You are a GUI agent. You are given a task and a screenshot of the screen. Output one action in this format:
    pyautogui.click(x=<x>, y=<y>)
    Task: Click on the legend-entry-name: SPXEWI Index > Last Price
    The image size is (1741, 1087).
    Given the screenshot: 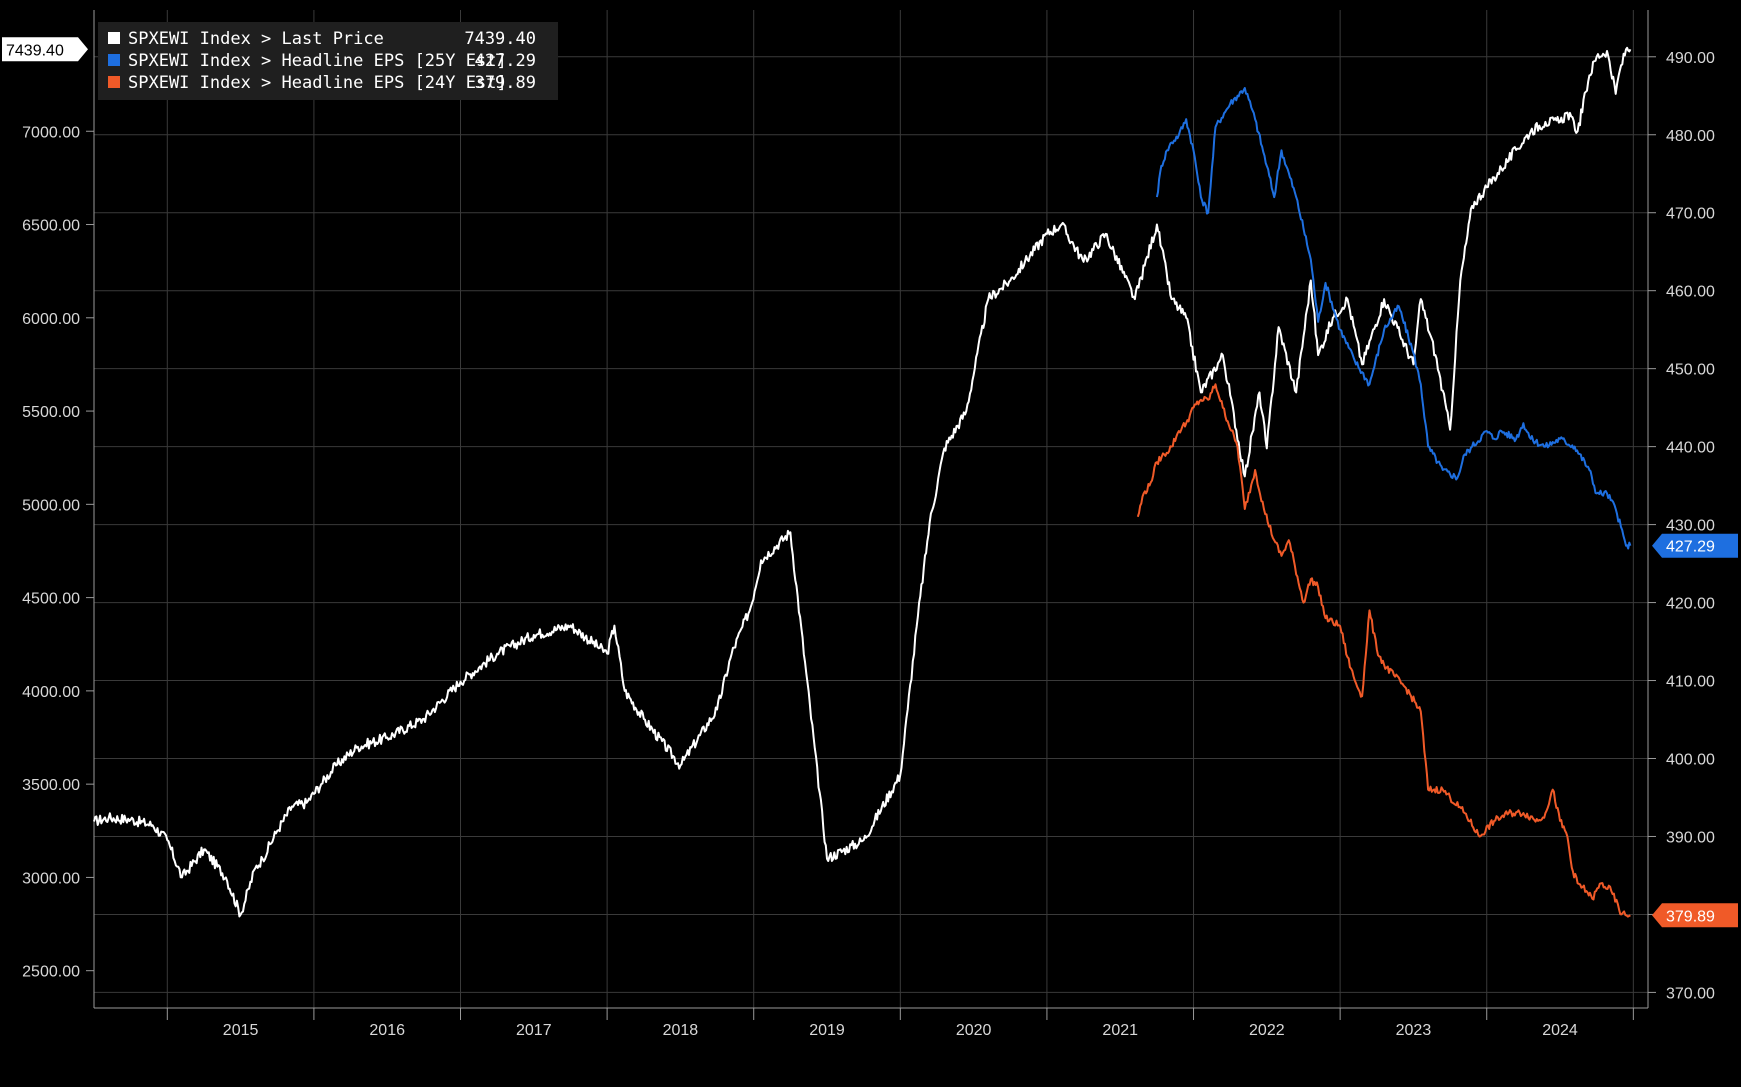 What is the action you would take?
    pyautogui.click(x=256, y=39)
    